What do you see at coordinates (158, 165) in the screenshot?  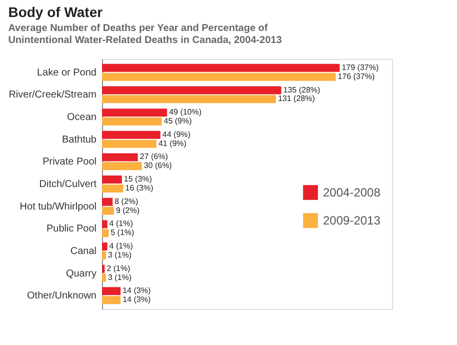 I see `data-label: 30 (6%)` at bounding box center [158, 165].